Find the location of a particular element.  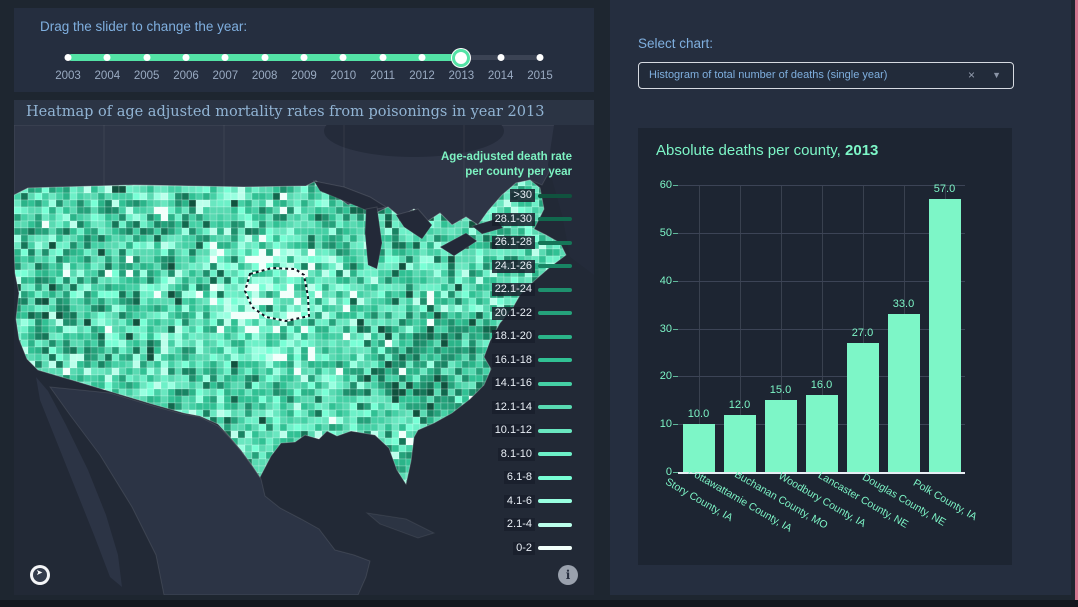

legend-bin-label: 2.1-4 is located at coordinates (519, 524).